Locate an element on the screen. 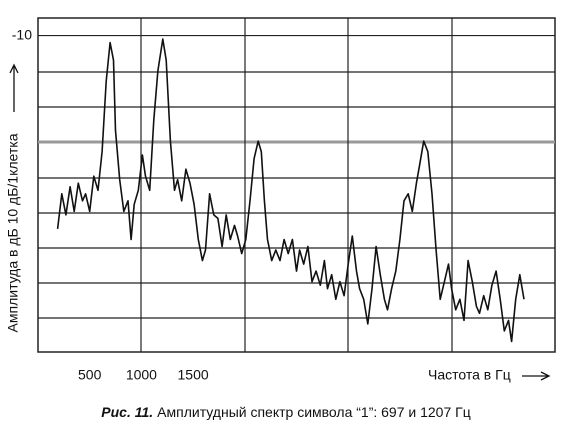 The image size is (573, 433). y-arrow is located at coordinates (14, 87).